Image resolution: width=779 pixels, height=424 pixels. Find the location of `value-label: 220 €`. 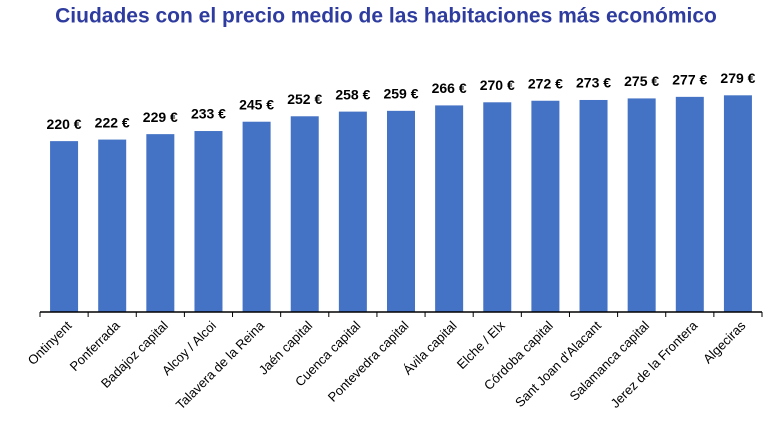

value-label: 220 € is located at coordinates (64, 124).